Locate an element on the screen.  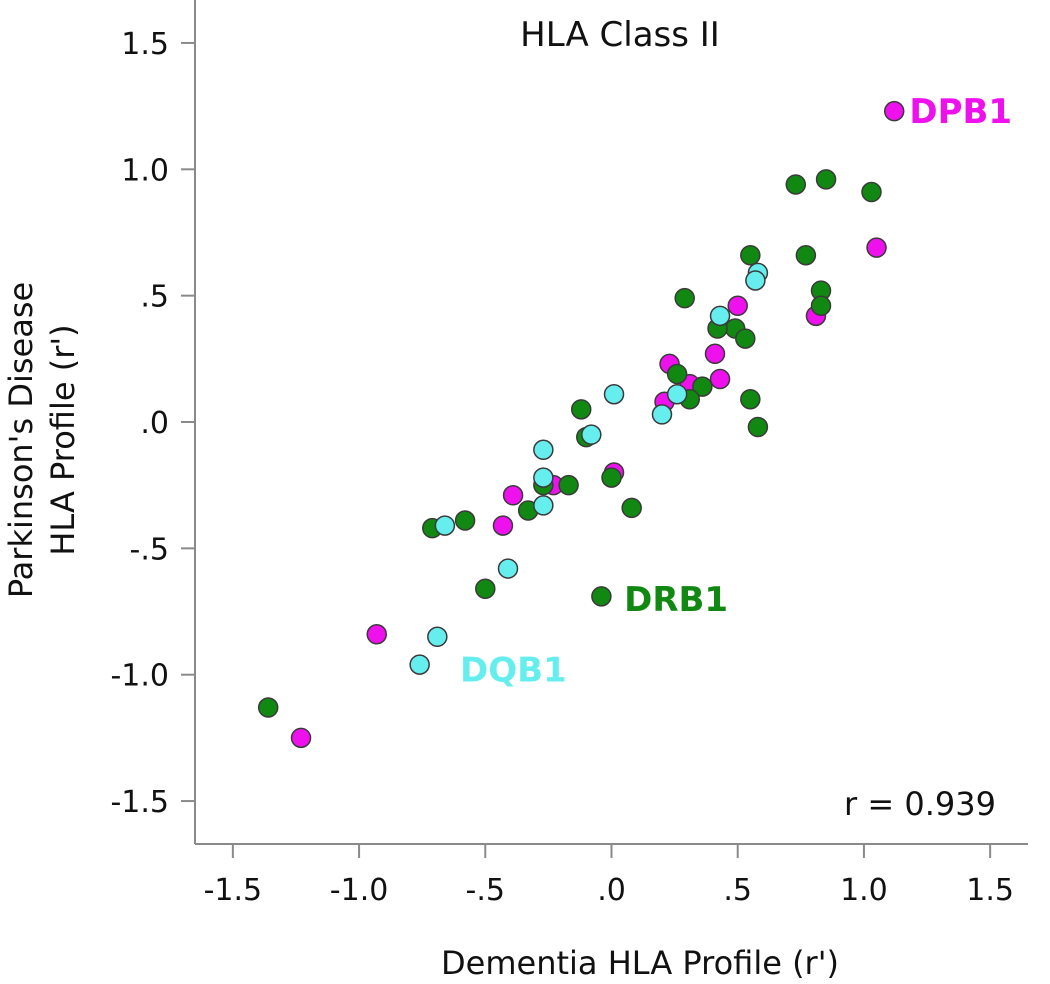
y-tick-label: -.5 is located at coordinates (149, 549).